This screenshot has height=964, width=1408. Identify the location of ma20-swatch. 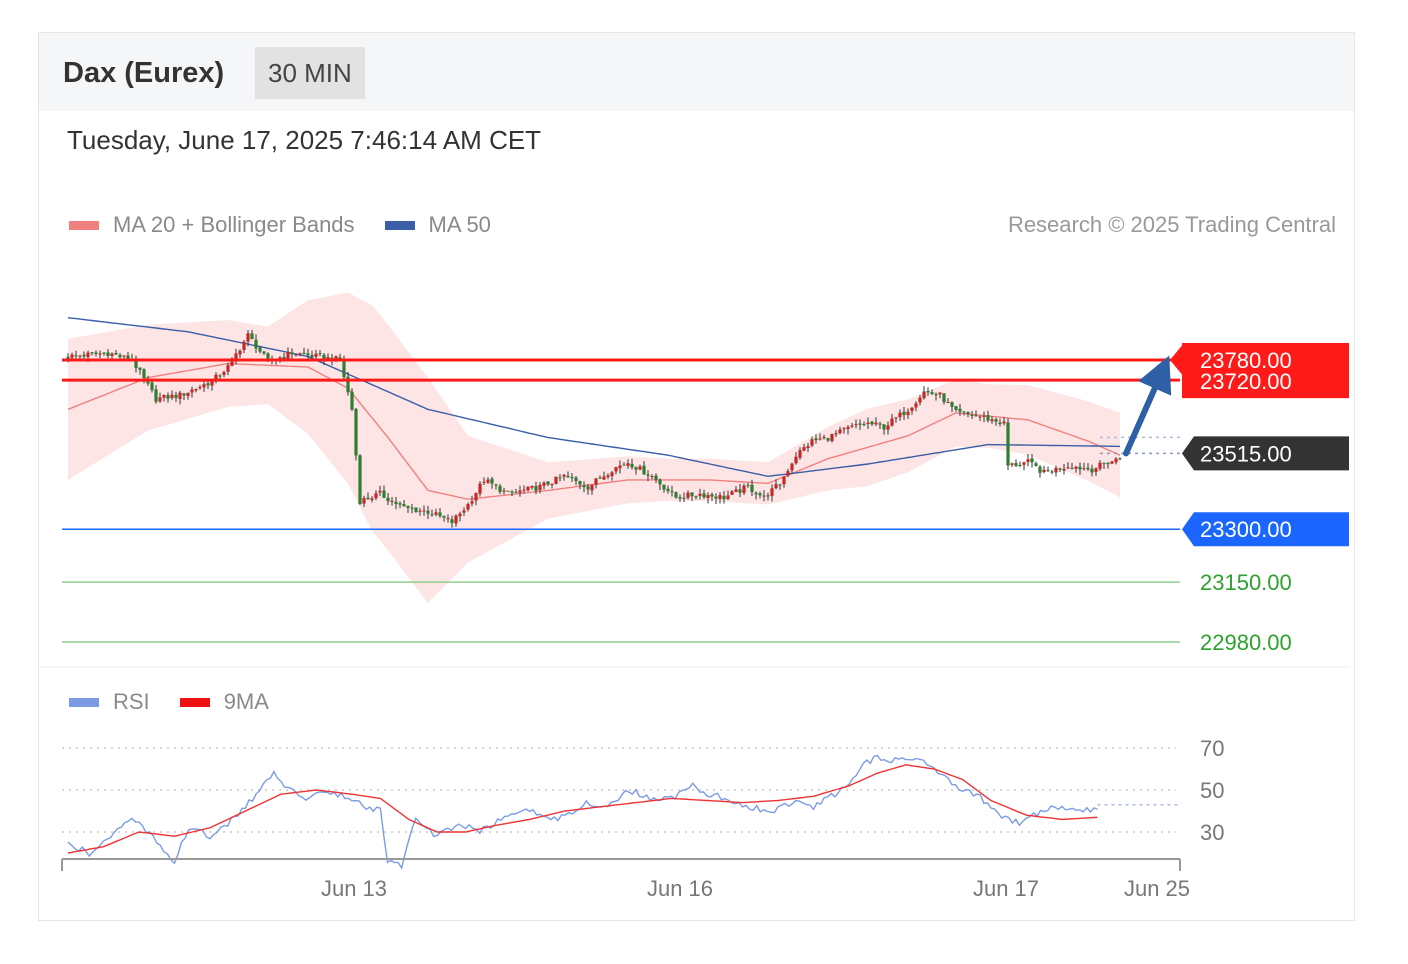
(84, 225).